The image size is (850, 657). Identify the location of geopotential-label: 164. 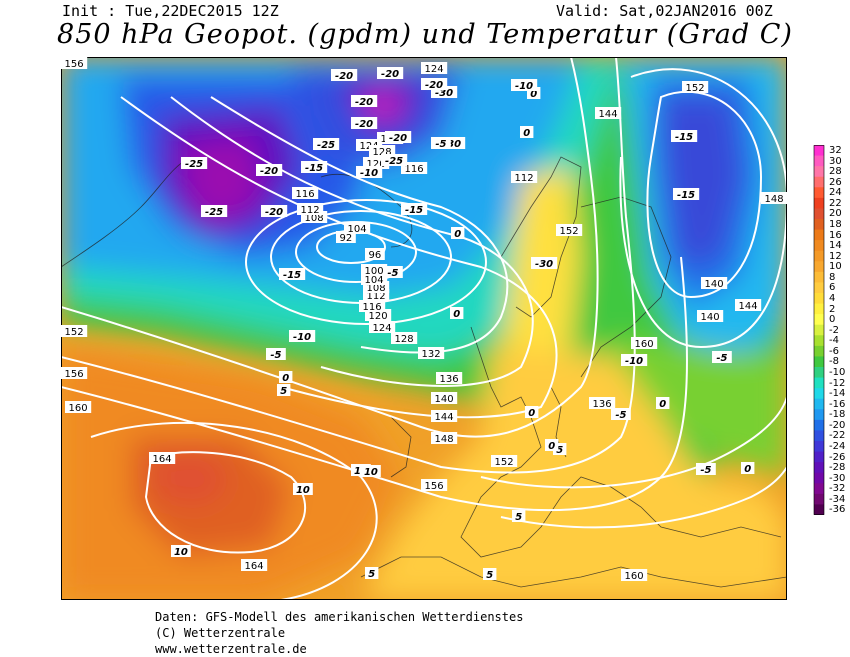
(162, 458).